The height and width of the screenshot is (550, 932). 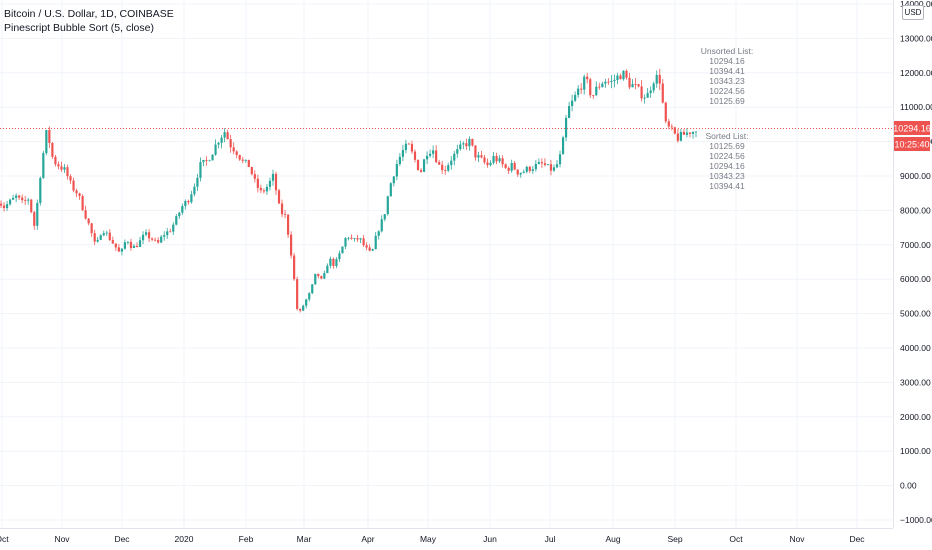 I want to click on x-tick-label: Aug, so click(x=612, y=539).